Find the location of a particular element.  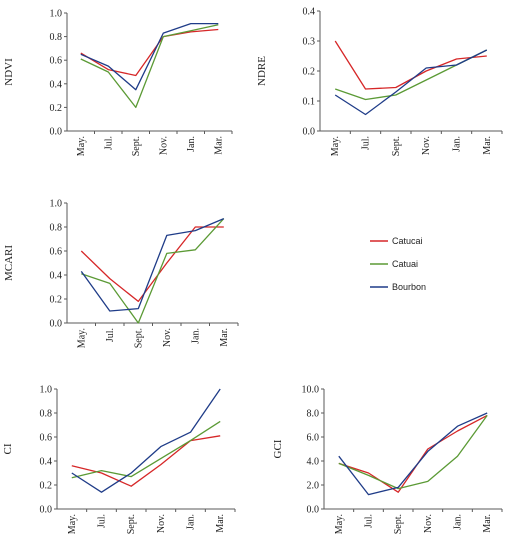

ndre-x-tick-label: May. is located at coordinates (335, 146).